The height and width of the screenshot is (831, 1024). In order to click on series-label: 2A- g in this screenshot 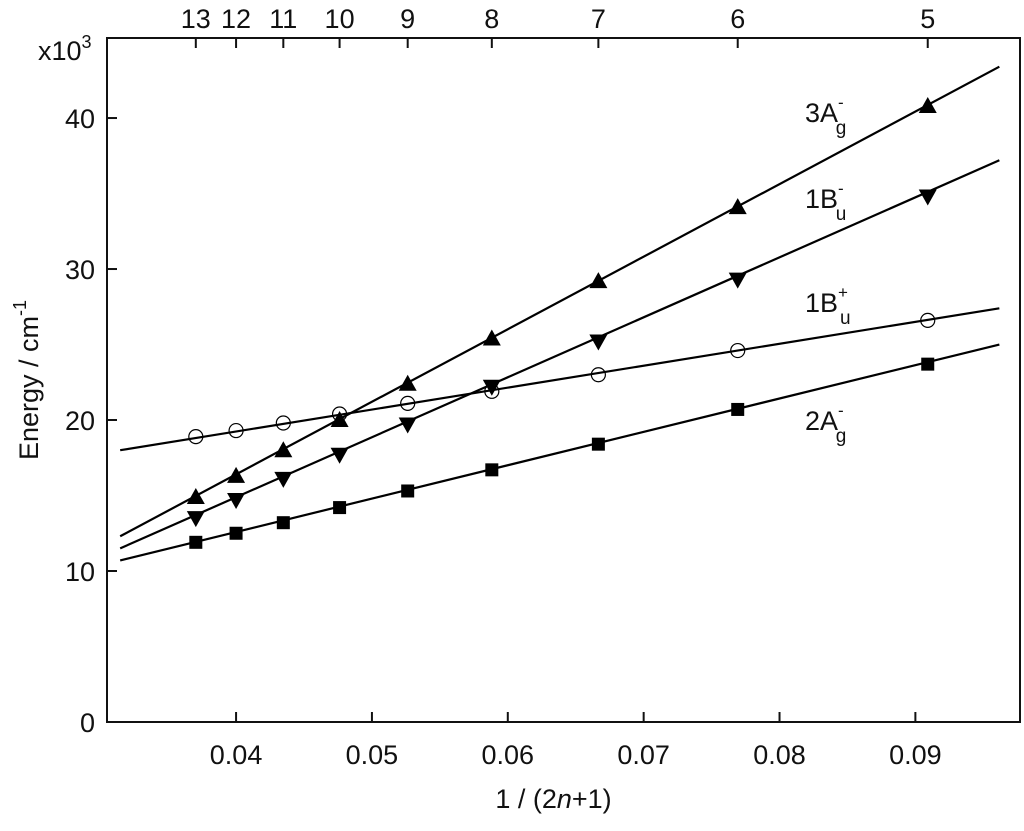, I will do `click(825, 424)`.